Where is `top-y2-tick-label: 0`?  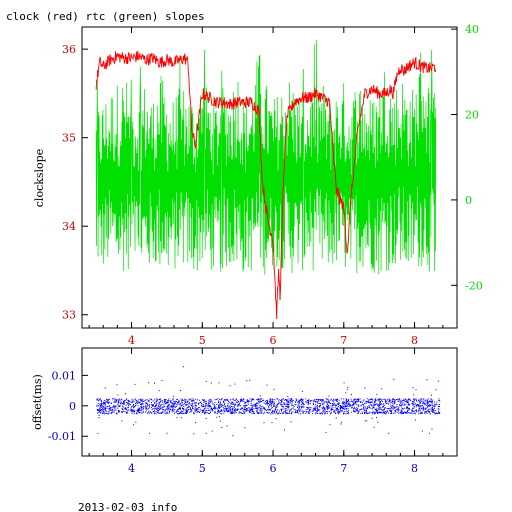 top-y2-tick-label: 0 is located at coordinates (468, 200).